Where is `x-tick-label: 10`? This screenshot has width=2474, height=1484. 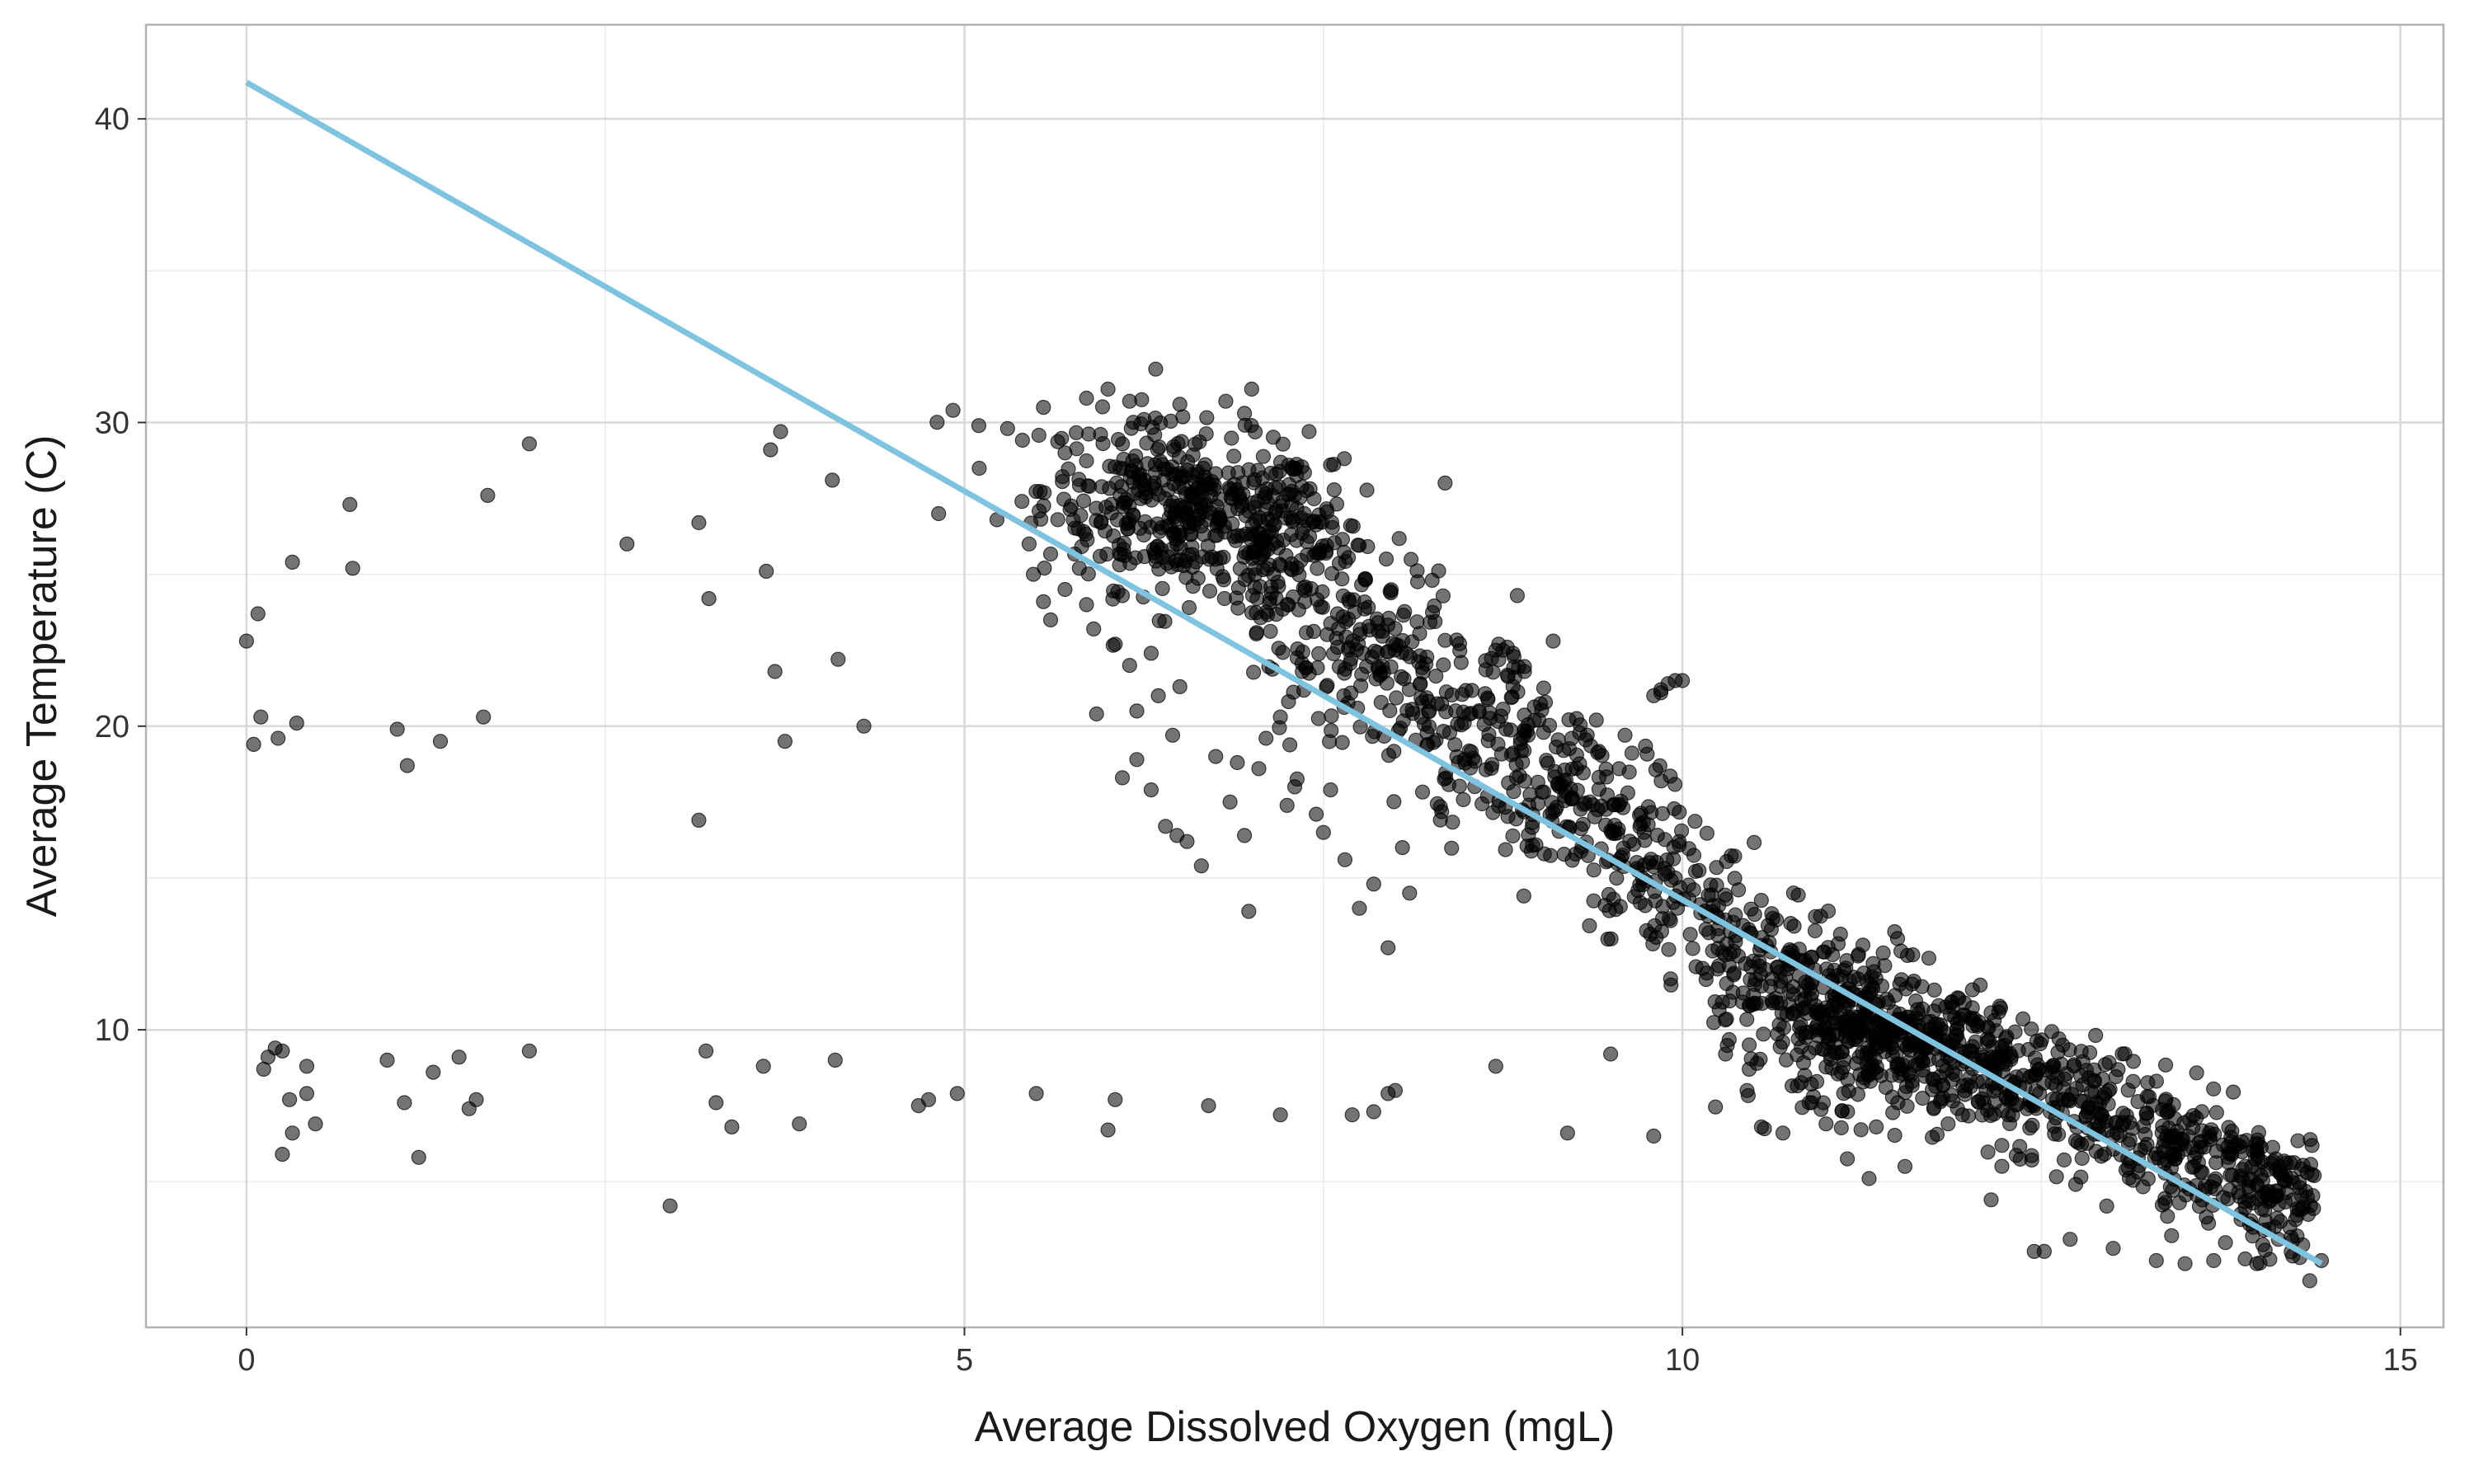
x-tick-label: 10 is located at coordinates (1682, 1360).